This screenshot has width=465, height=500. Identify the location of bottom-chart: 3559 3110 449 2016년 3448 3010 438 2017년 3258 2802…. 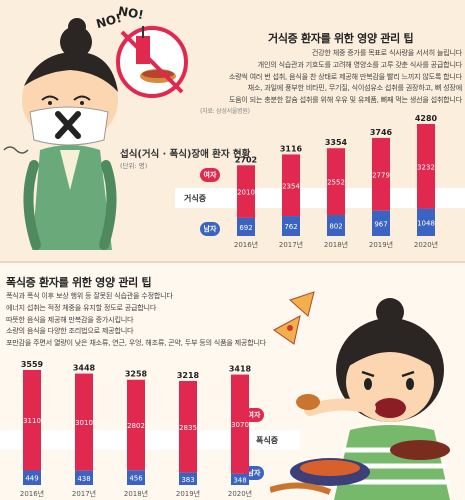
(136, 429).